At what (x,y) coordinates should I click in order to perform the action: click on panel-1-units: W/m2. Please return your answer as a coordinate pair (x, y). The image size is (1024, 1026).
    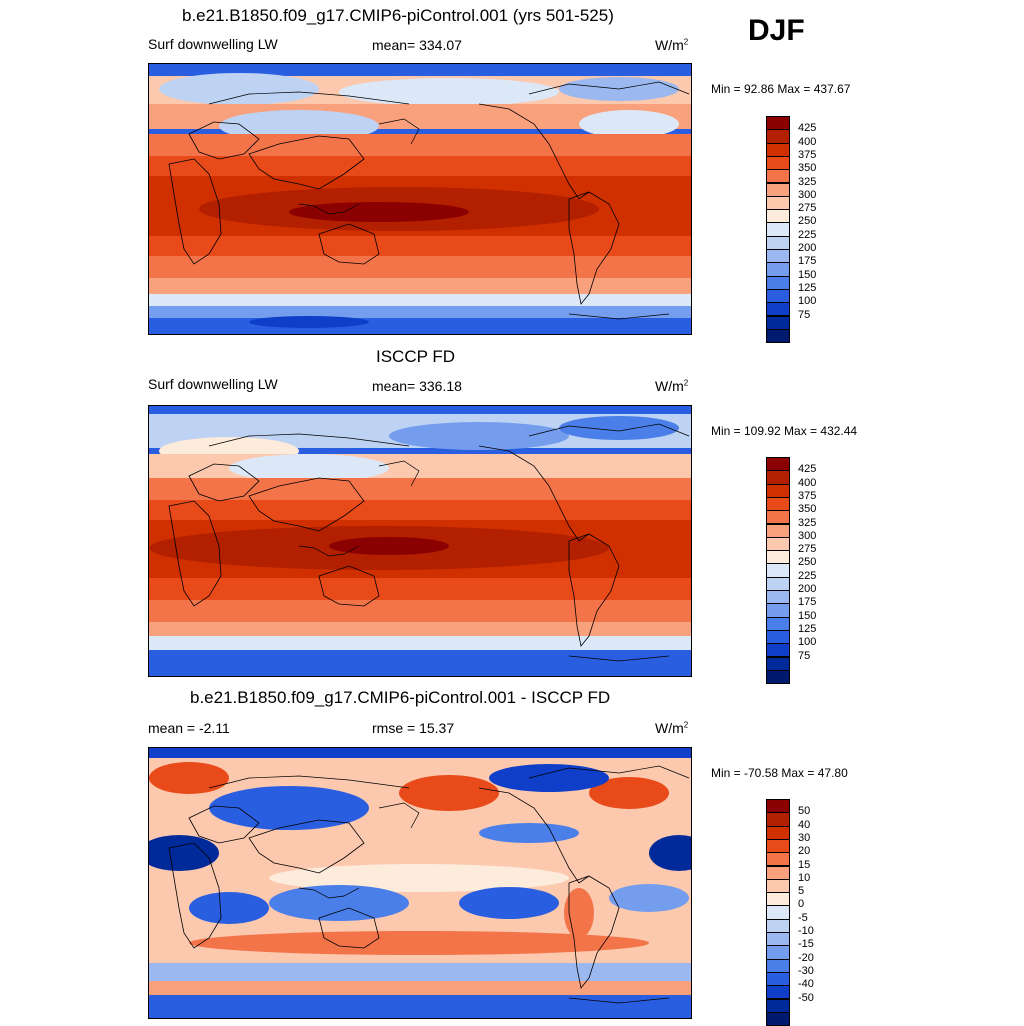
    Looking at the image, I should click on (672, 45).